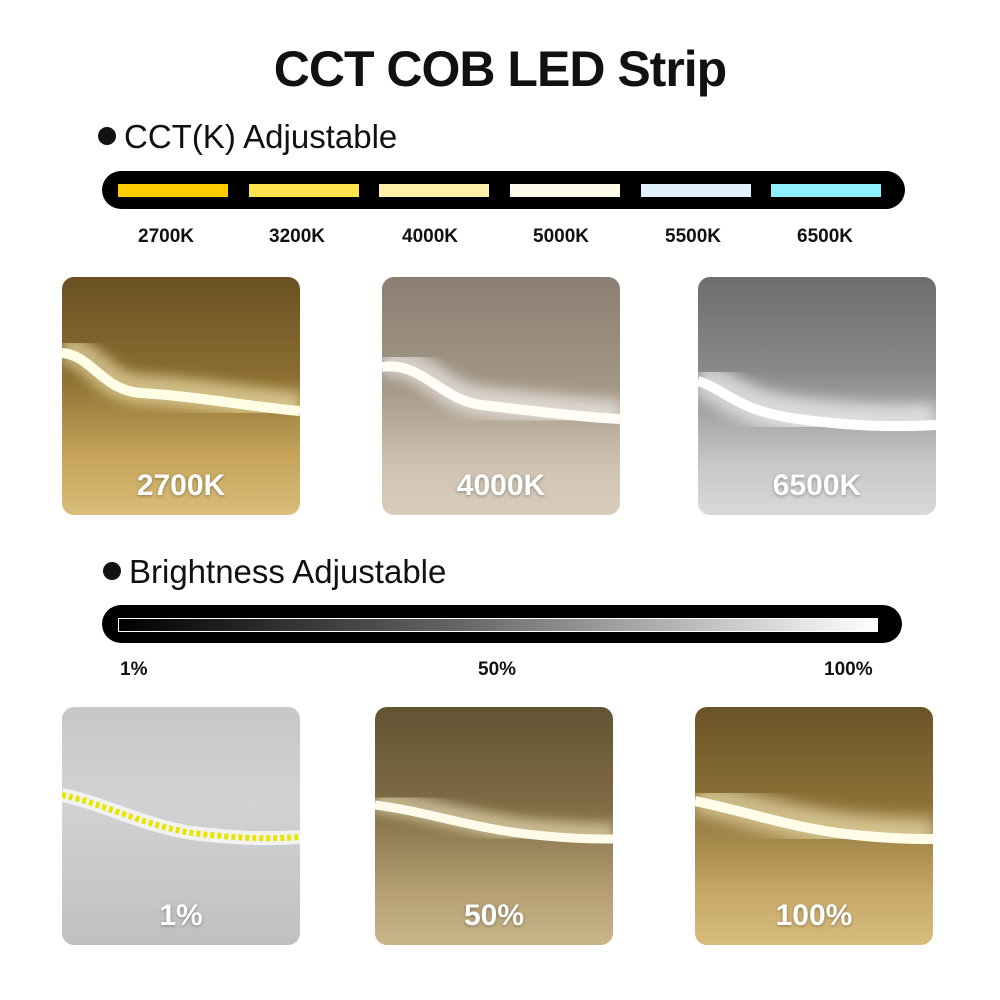 This screenshot has height=1000, width=1000. What do you see at coordinates (497, 669) in the screenshot?
I see `brightness-label-50: 50%` at bounding box center [497, 669].